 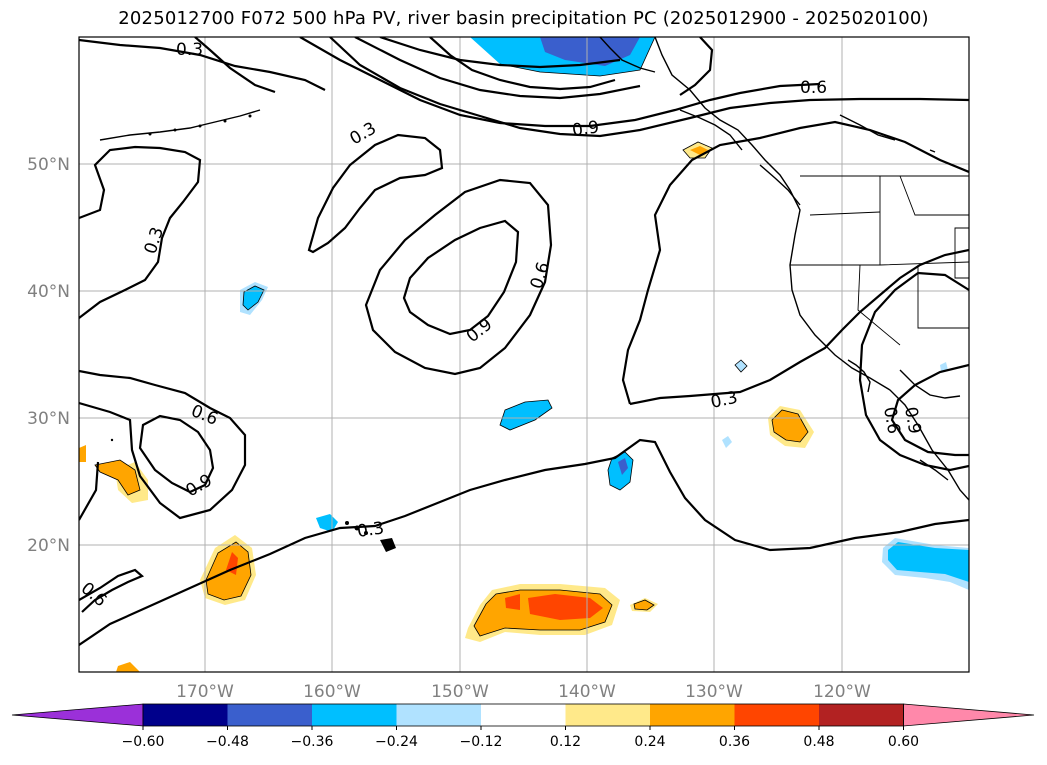 What do you see at coordinates (714, 692) in the screenshot?
I see `x-tick-label: 130°W` at bounding box center [714, 692].